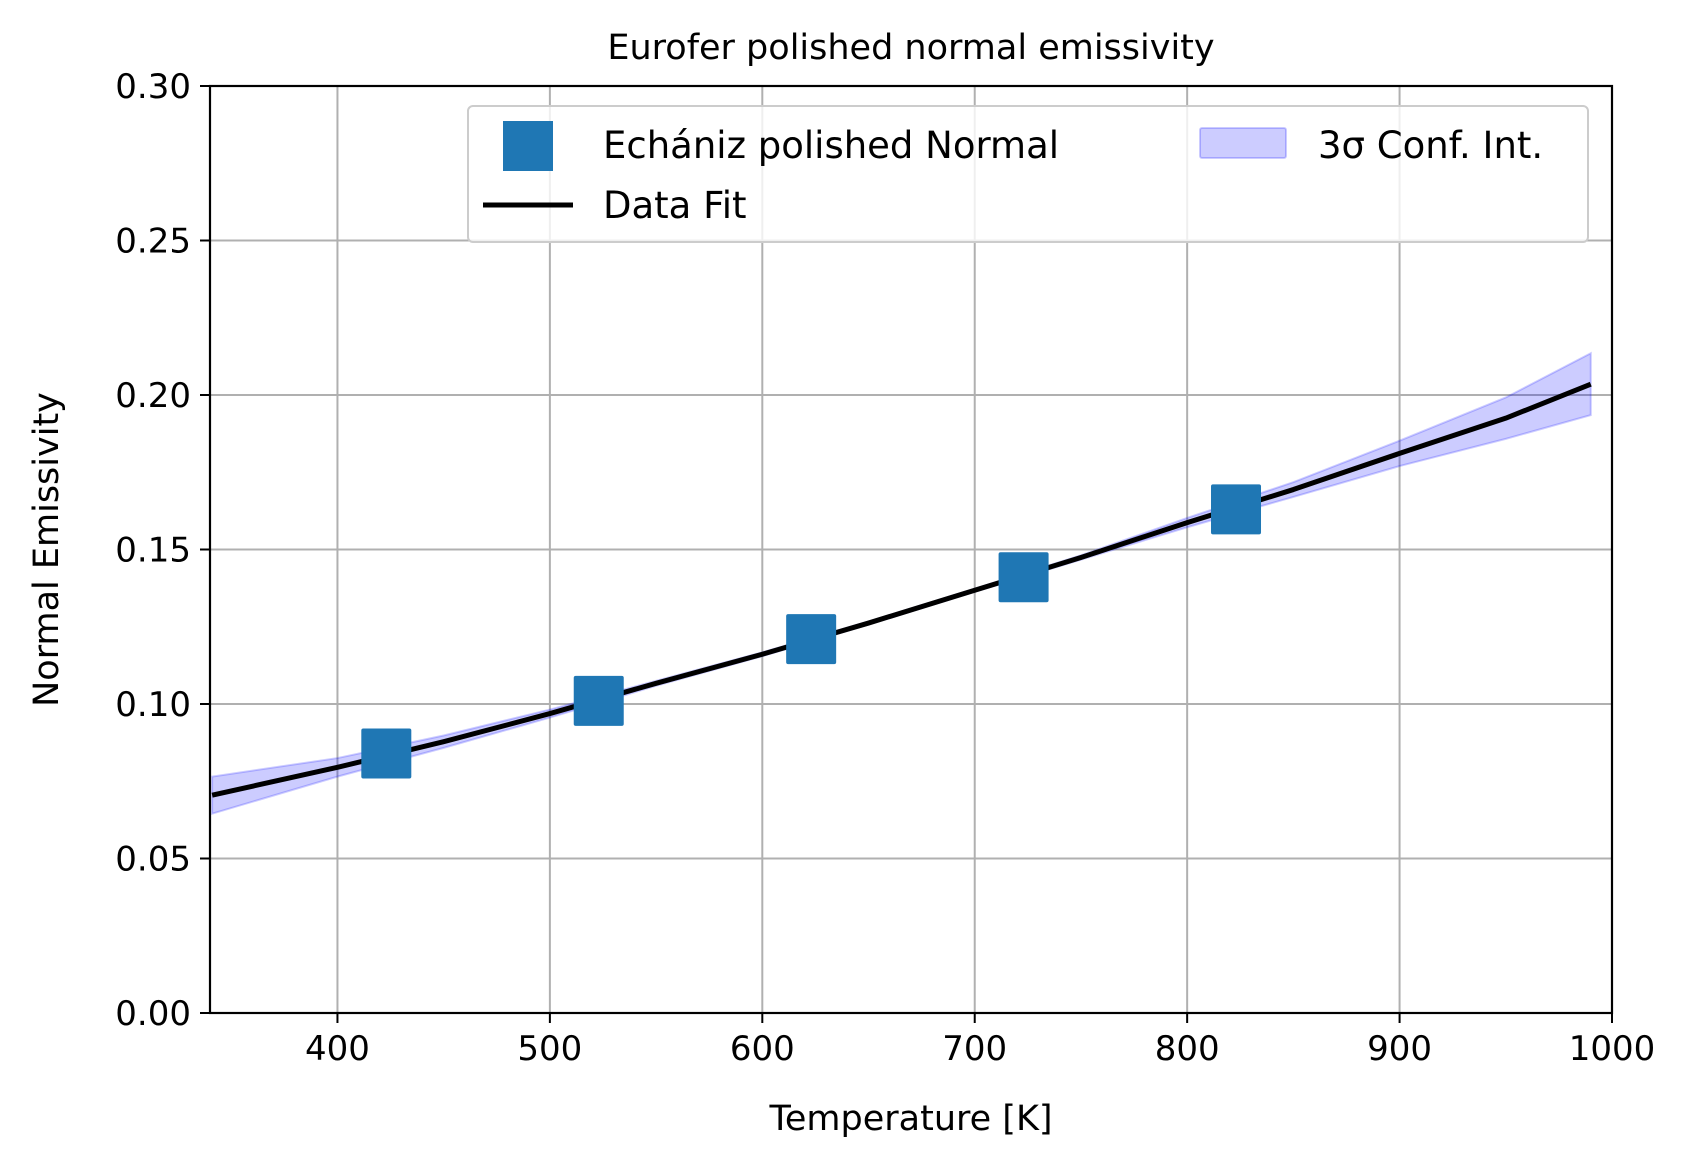 This screenshot has width=1686, height=1165. I want to click on x-tick-label: 1000, so click(1612, 1049).